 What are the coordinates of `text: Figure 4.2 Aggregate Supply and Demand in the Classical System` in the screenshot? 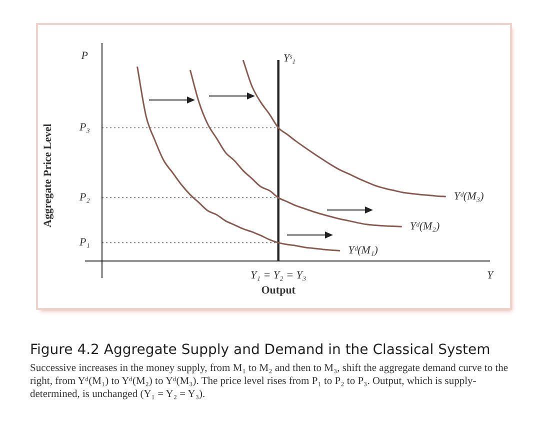 It's located at (261, 350).